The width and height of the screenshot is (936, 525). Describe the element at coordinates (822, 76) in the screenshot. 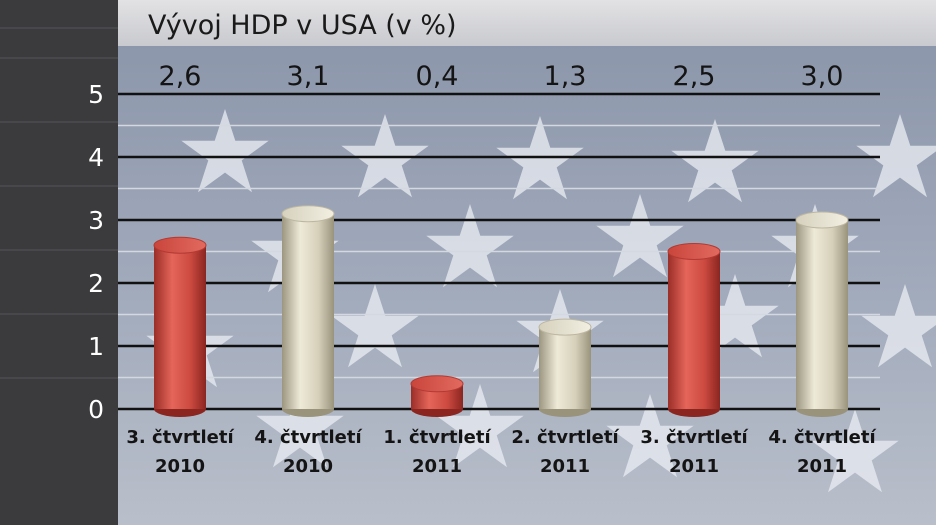

I see `value-label: 3,0` at that location.